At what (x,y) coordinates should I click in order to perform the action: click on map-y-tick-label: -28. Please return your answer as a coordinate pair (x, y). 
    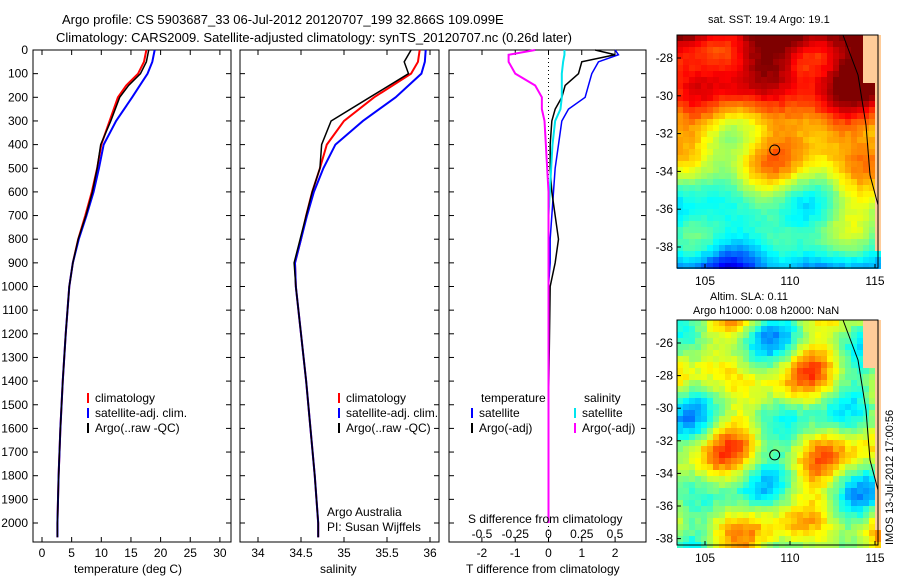
    Looking at the image, I should click on (665, 58).